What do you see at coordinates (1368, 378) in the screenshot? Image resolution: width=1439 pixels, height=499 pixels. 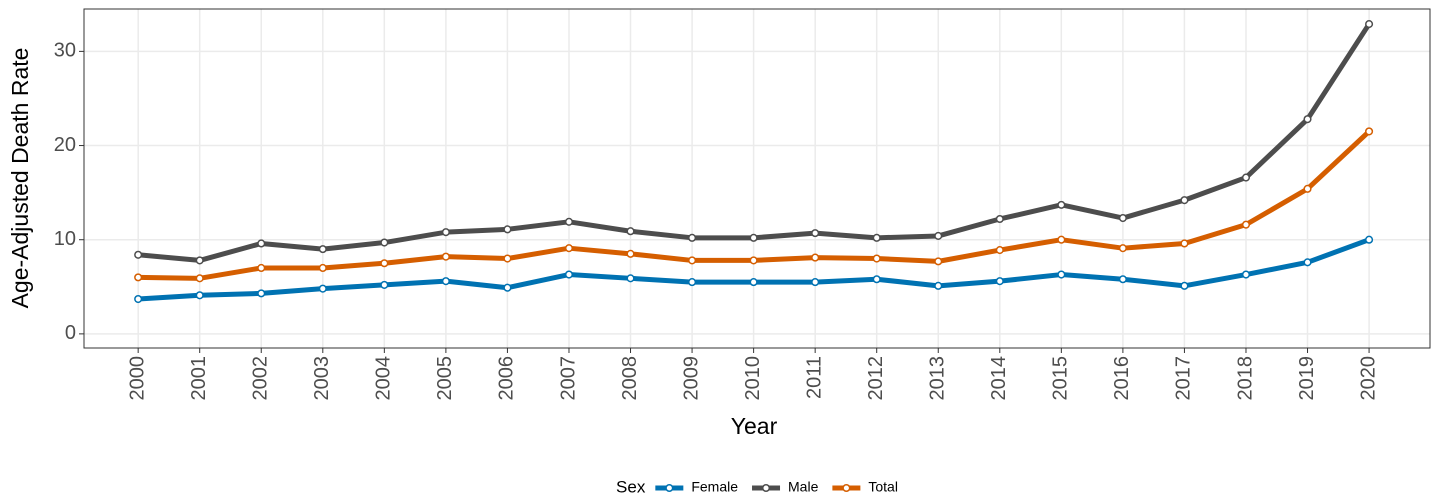 I see `x-tick-label: 2020` at bounding box center [1368, 378].